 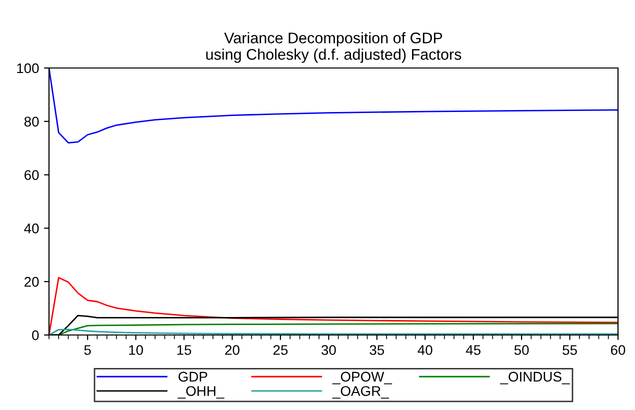 I want to click on x-tick-label: 10, so click(x=136, y=350).